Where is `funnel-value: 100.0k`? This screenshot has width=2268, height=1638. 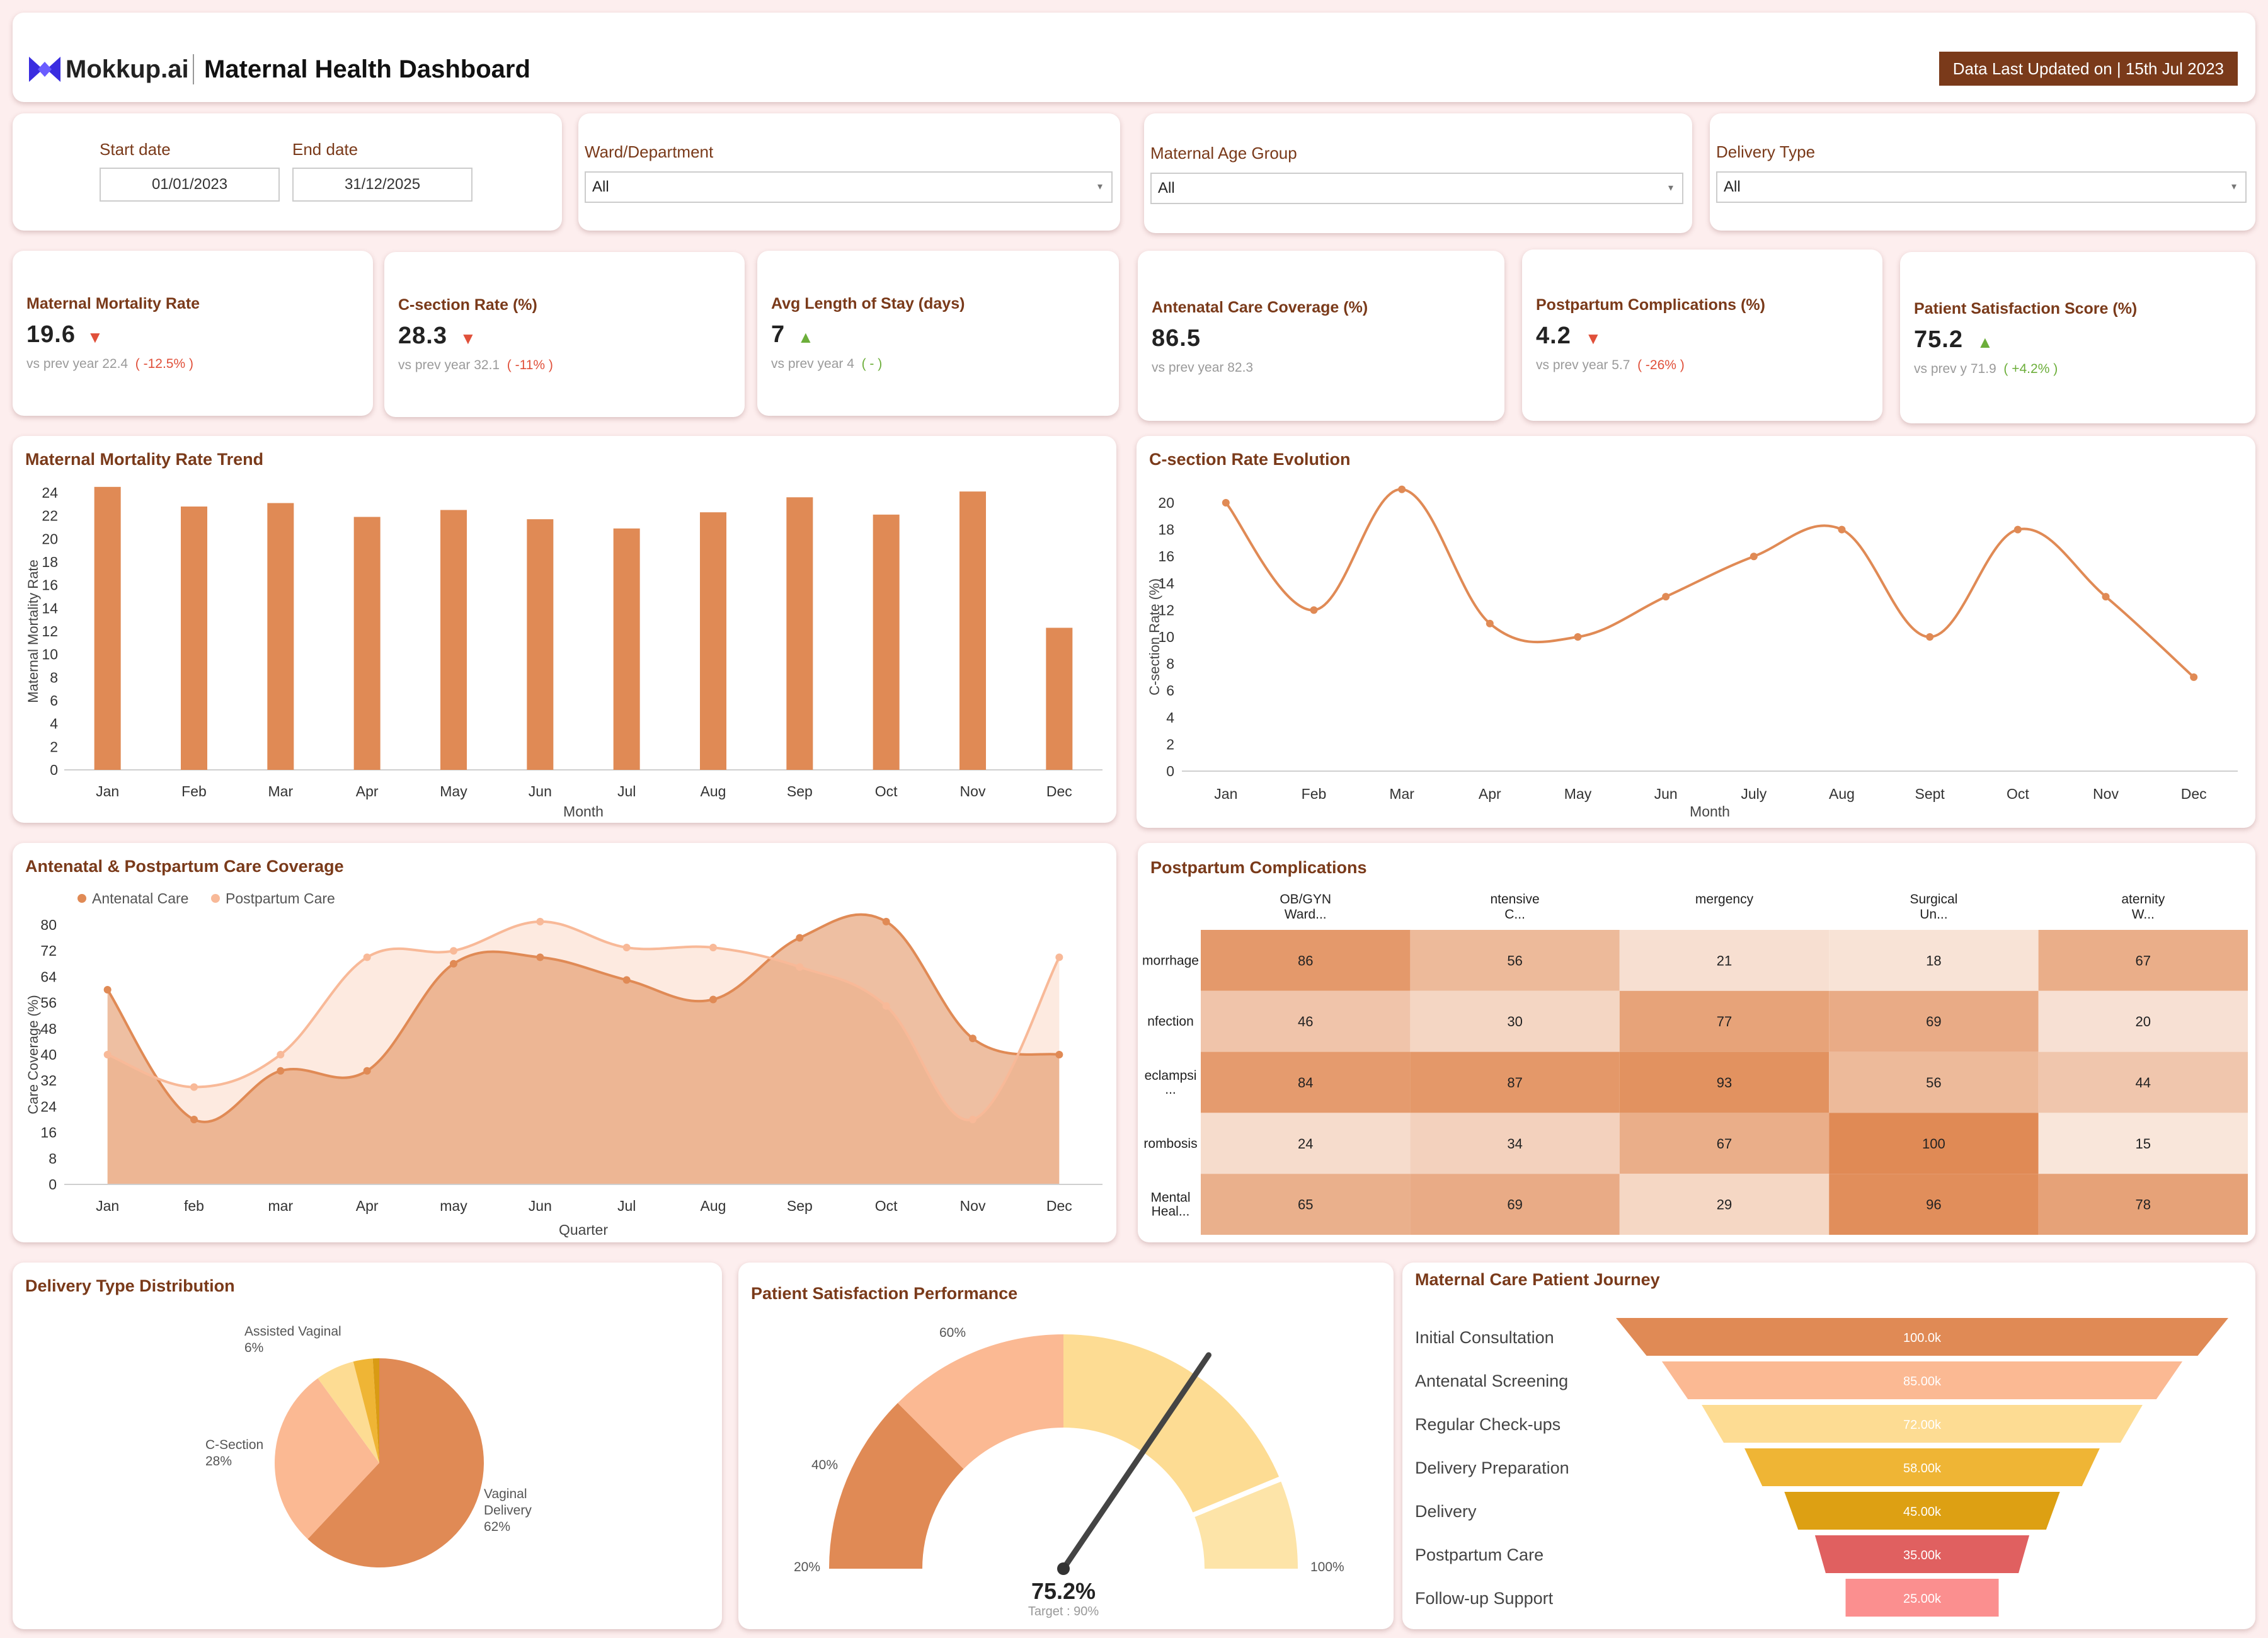
funnel-value: 100.0k is located at coordinates (1922, 1338).